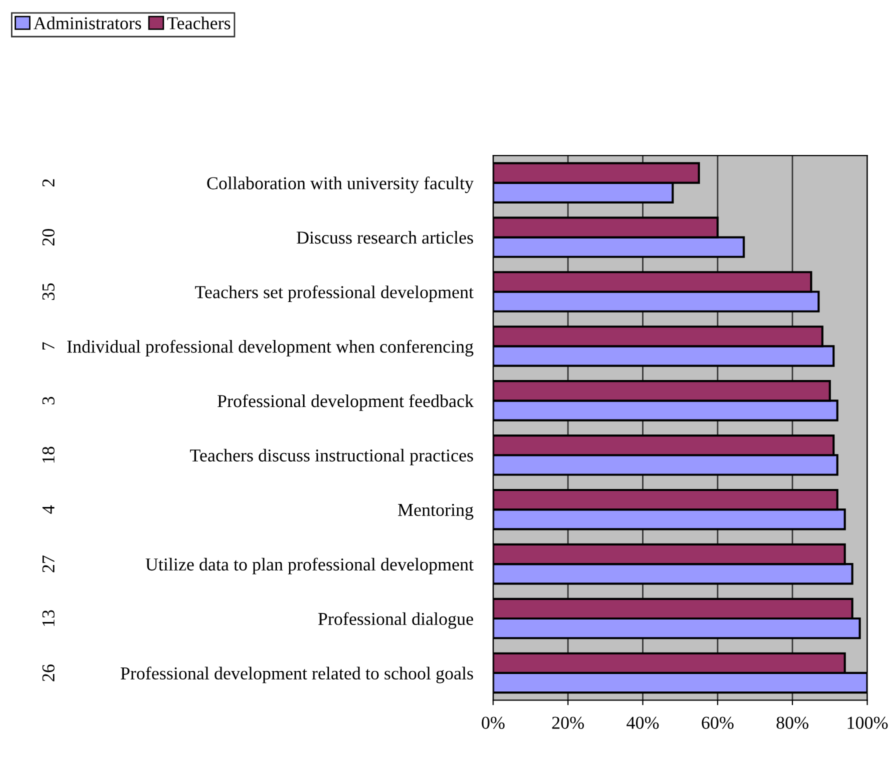 The image size is (895, 778). Describe the element at coordinates (792, 722) in the screenshot. I see `x-tick-label: 80%` at that location.